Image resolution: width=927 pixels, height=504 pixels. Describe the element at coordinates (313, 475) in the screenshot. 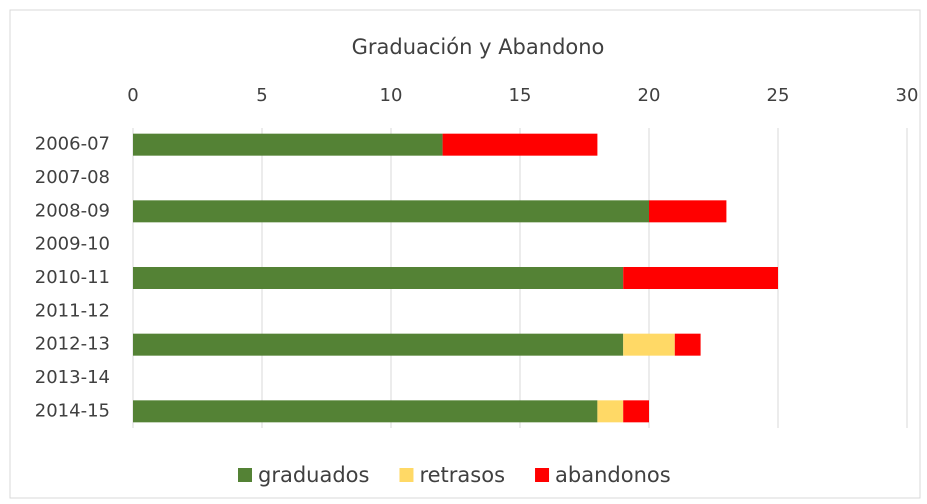

I see `legend-label: graduados` at that location.